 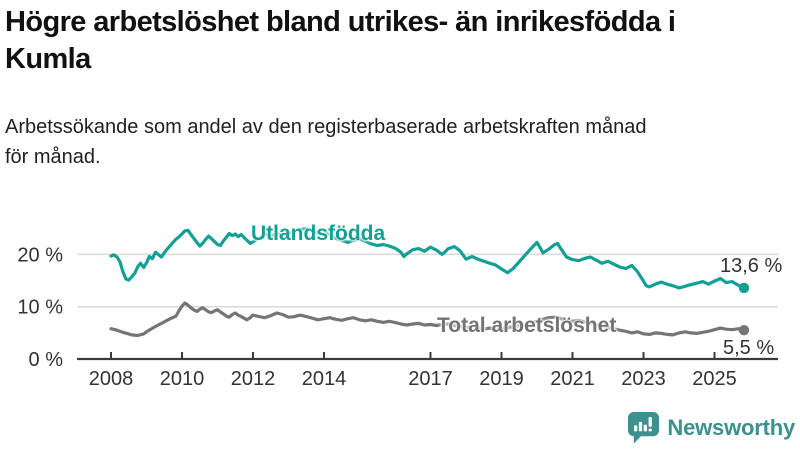 What do you see at coordinates (46, 360) in the screenshot?
I see `y-axis-label-0: 0 %` at bounding box center [46, 360].